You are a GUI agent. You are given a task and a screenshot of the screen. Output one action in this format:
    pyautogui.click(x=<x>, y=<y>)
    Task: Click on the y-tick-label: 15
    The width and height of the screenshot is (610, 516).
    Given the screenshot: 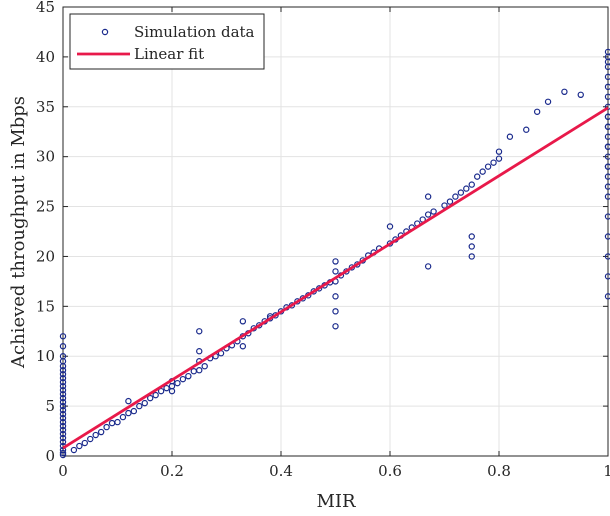 What is the action you would take?
    pyautogui.click(x=45, y=306)
    